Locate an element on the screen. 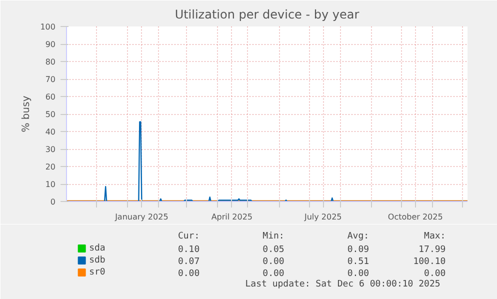 Image resolution: width=497 pixels, height=299 pixels. y-tick-label: 90 is located at coordinates (50, 44).